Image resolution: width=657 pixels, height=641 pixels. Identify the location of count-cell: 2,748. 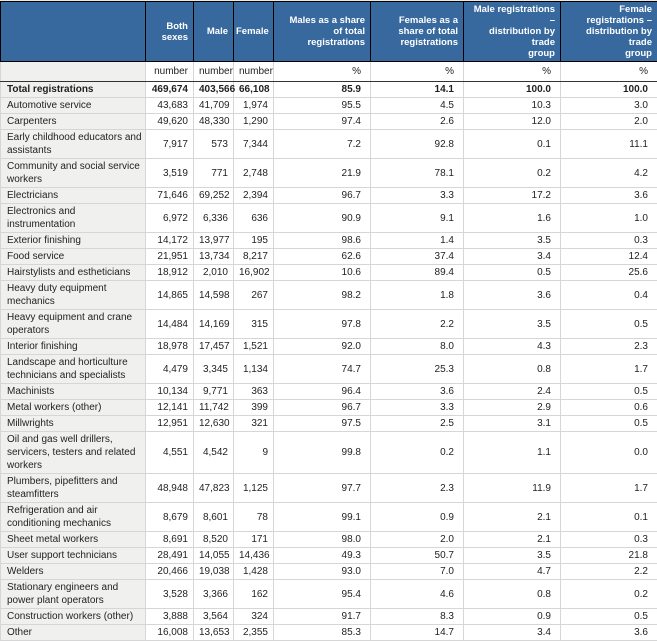
(254, 173).